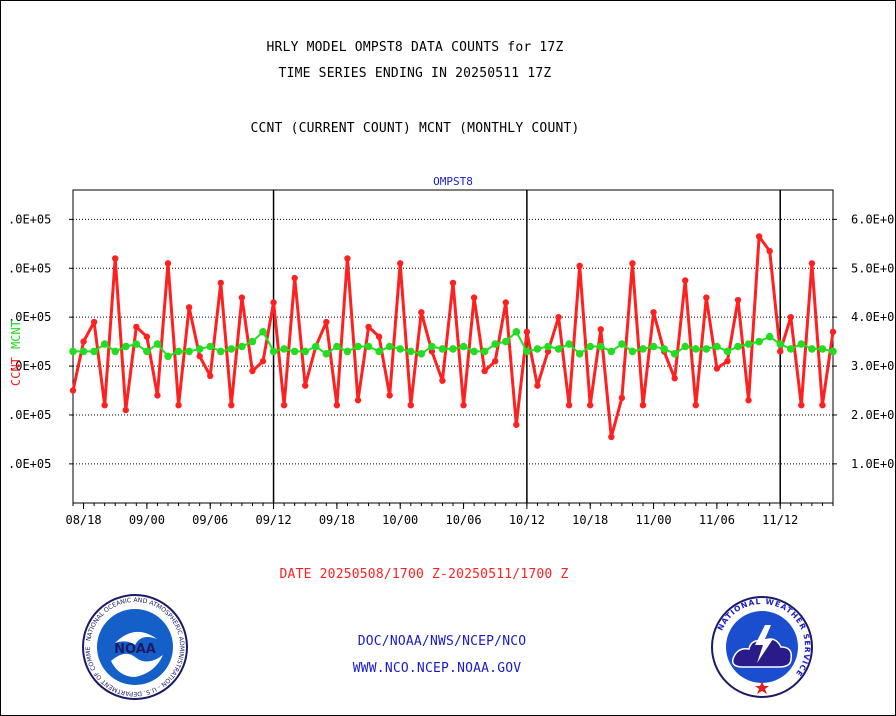 The width and height of the screenshot is (896, 716). What do you see at coordinates (453, 181) in the screenshot?
I see `chart-title: OMPST8` at bounding box center [453, 181].